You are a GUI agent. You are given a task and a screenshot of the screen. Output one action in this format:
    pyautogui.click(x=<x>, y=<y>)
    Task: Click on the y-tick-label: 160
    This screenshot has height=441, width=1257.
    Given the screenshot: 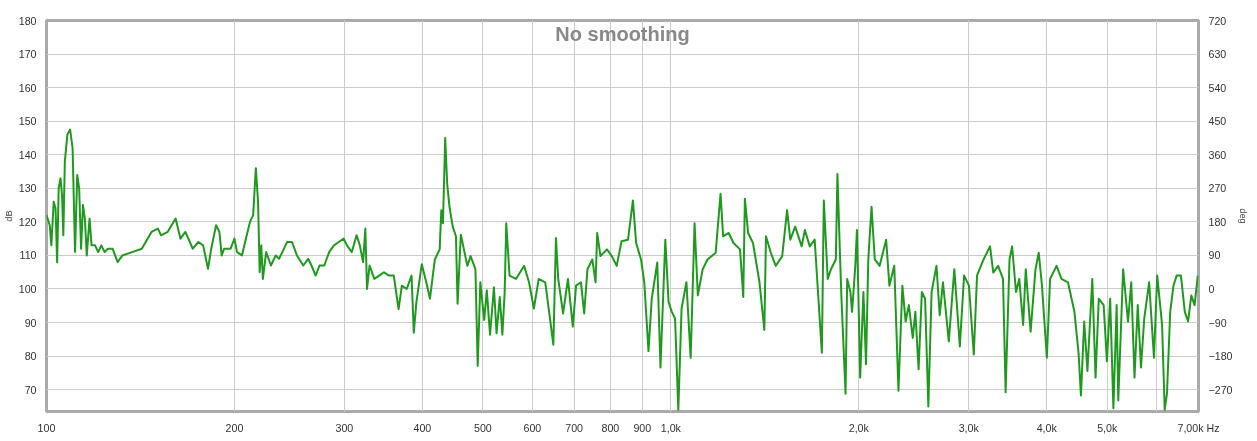 What is the action you would take?
    pyautogui.click(x=27, y=87)
    